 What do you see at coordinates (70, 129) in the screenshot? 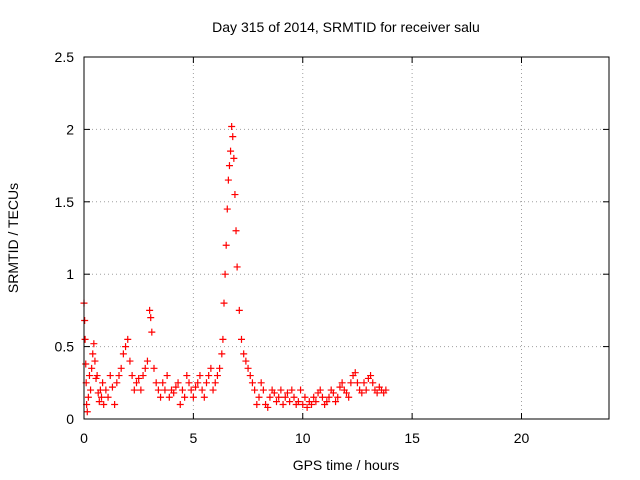
I see `y-tick-label: 2` at bounding box center [70, 129].